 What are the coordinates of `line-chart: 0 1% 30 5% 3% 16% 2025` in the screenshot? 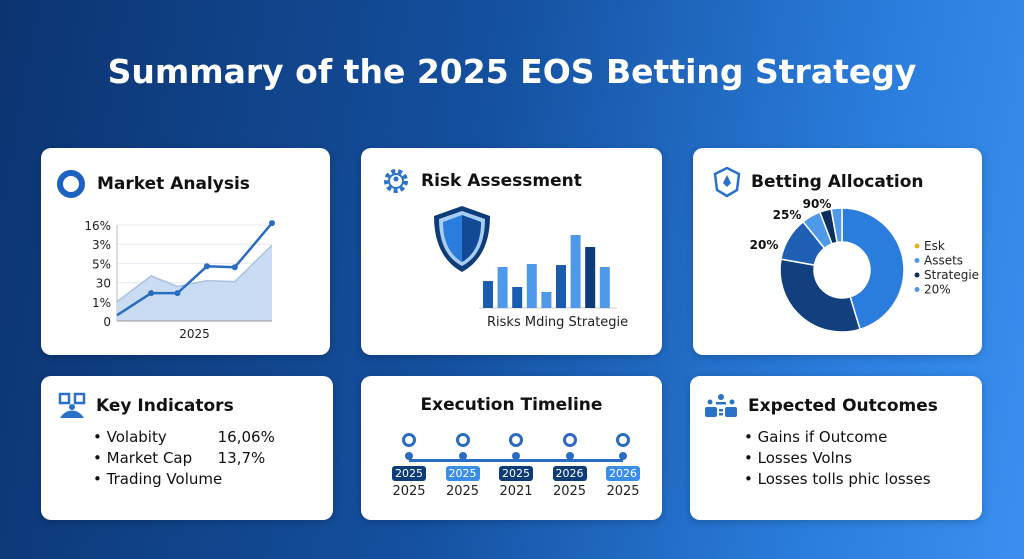 It's located at (179, 280).